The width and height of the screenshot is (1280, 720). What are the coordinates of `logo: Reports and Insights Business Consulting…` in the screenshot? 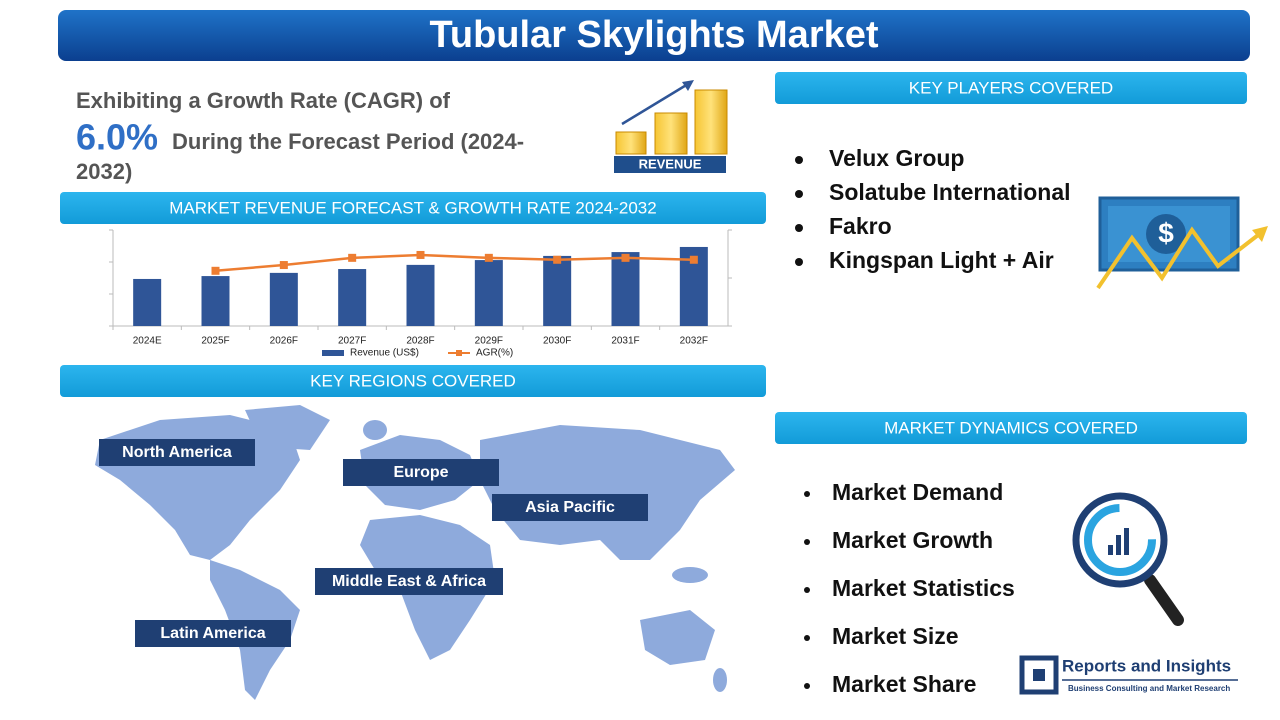 It's located at (1128, 675).